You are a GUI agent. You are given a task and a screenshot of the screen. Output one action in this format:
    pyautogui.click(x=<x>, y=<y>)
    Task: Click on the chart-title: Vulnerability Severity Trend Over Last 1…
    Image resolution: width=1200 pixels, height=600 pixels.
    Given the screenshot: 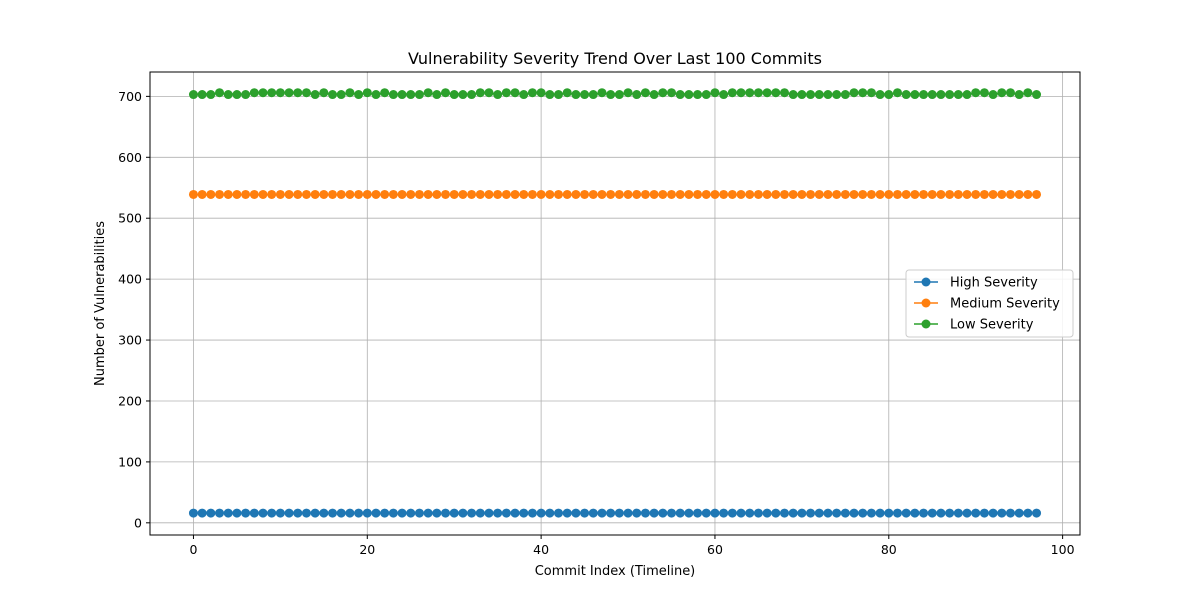 What is the action you would take?
    pyautogui.click(x=615, y=58)
    